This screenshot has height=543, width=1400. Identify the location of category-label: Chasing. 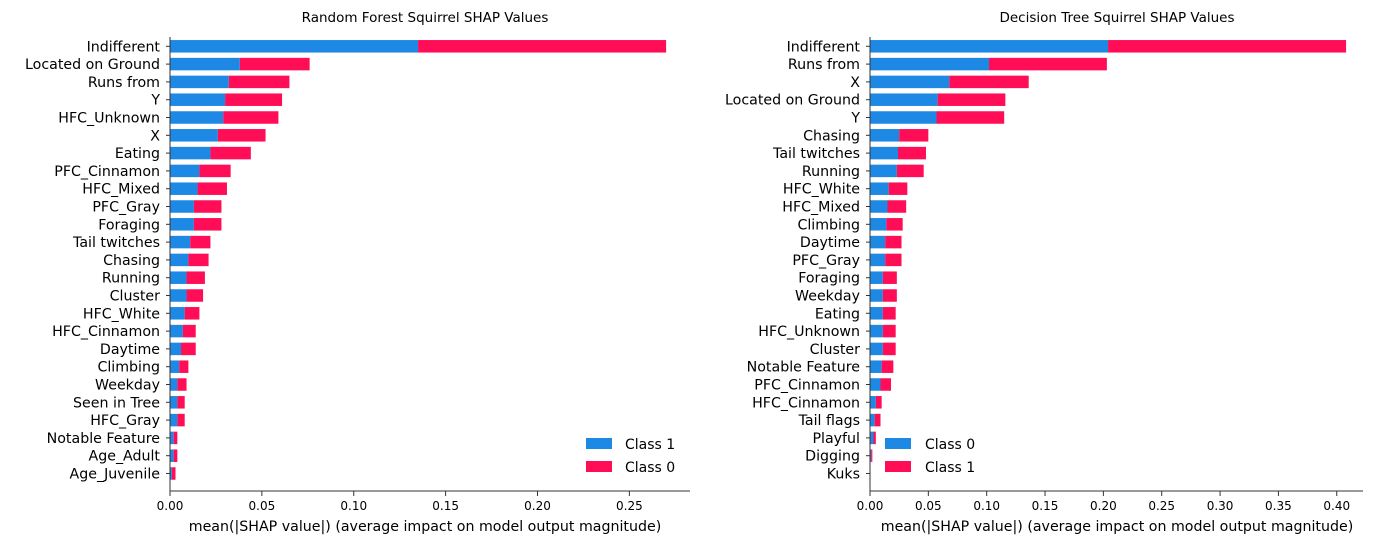
(831, 136).